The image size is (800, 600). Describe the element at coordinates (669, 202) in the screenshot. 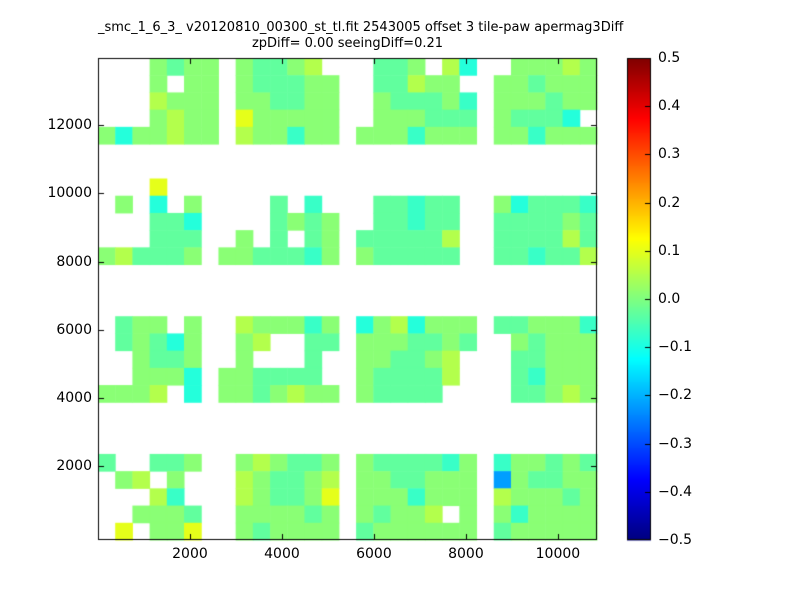

I see `colorbar-tick-label: 0.2` at that location.